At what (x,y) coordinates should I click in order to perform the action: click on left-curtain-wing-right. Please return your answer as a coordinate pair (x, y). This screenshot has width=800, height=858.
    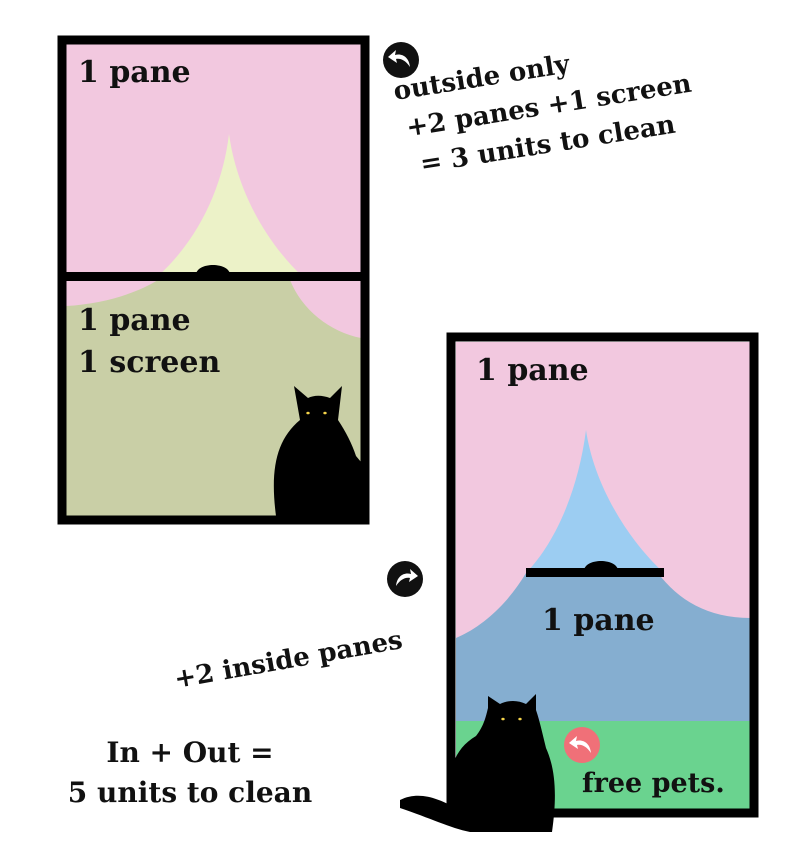
    Looking at the image, I should click on (325, 309).